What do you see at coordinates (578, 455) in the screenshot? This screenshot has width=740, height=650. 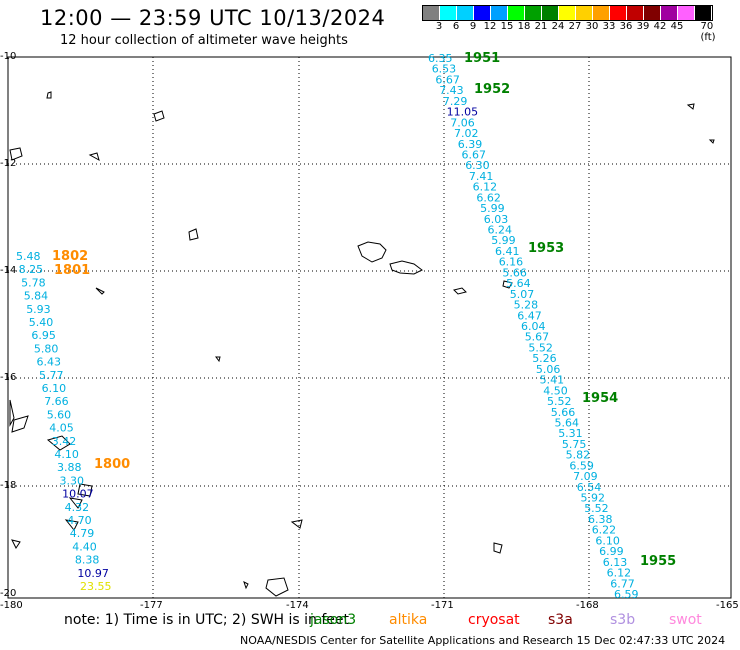 I see `swh-value-label: 5.82` at bounding box center [578, 455].